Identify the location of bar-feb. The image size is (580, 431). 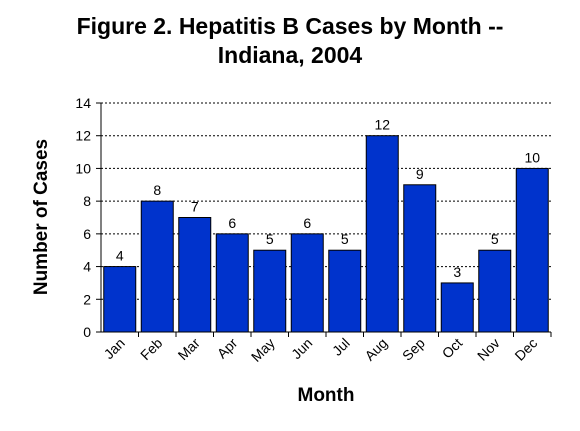
(157, 266).